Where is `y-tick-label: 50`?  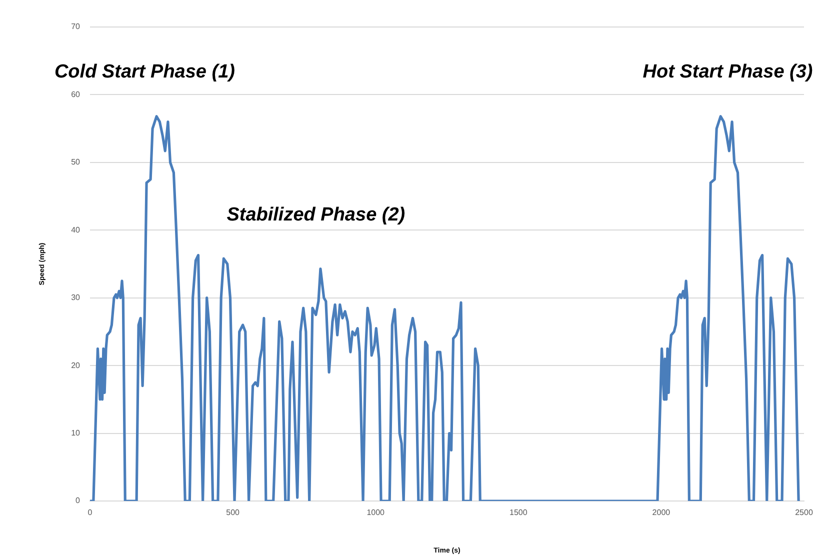 y-tick-label: 50 is located at coordinates (76, 162).